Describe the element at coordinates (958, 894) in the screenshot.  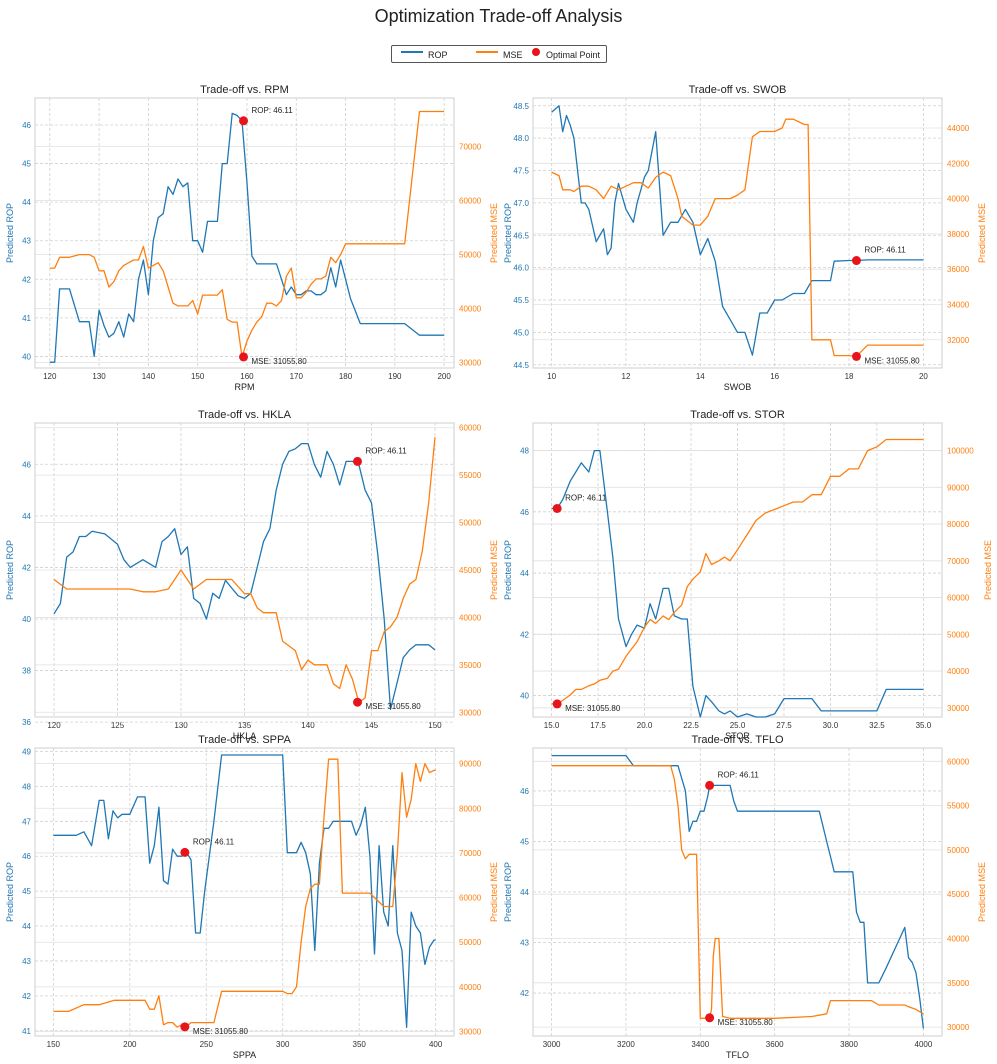
I see `y2-tick-label: 45000` at that location.